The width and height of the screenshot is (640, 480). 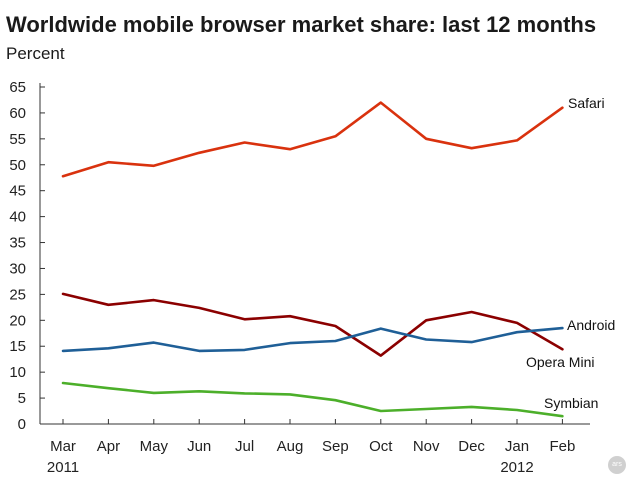 I want to click on y-tick-label: 5, so click(x=22, y=398).